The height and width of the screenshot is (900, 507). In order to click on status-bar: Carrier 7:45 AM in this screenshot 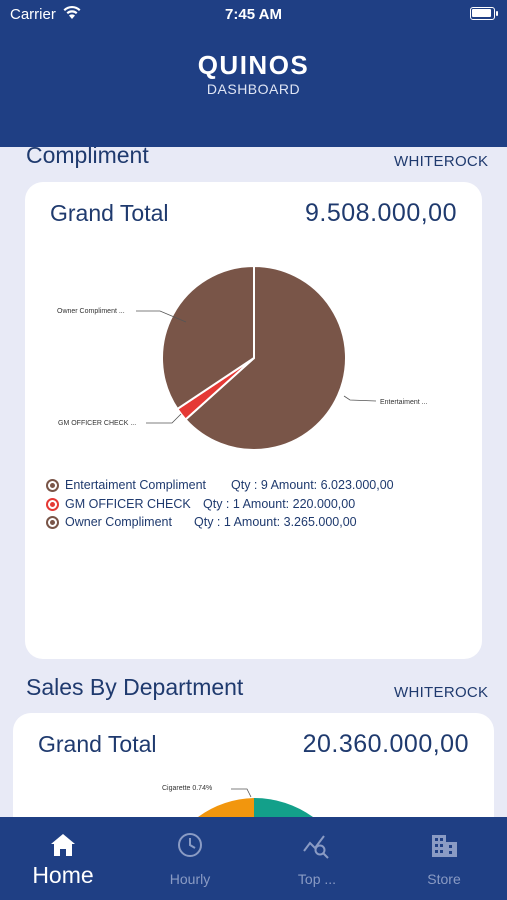, I will do `click(253, 14)`.